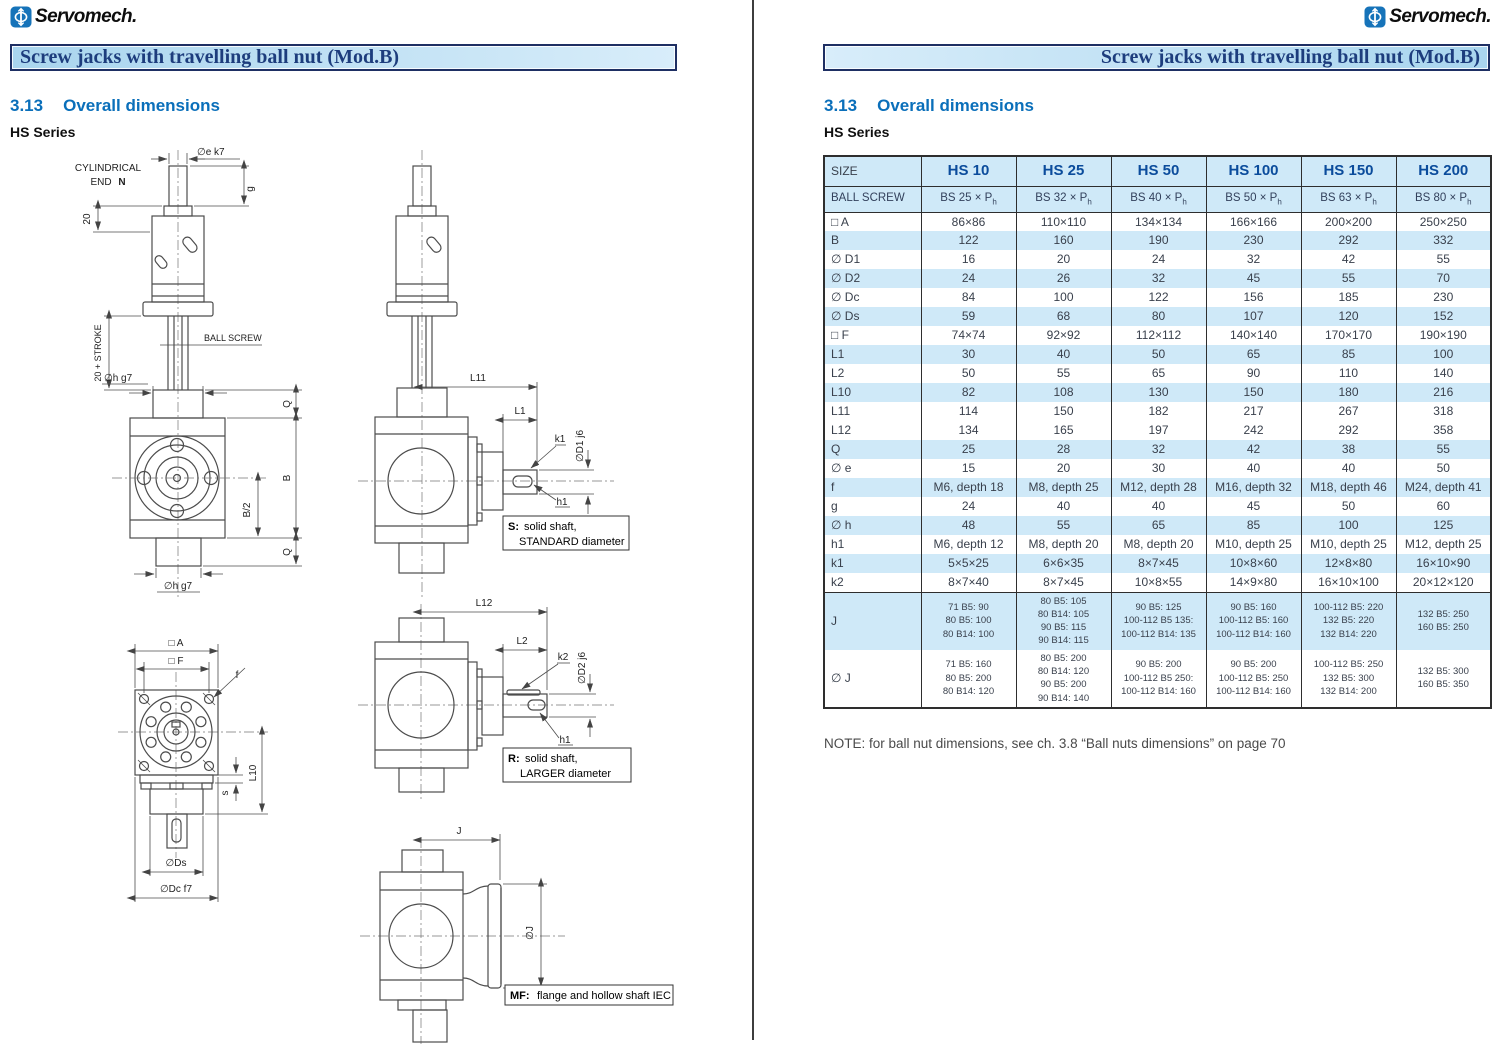 The height and width of the screenshot is (1048, 1500). What do you see at coordinates (176, 661) in the screenshot?
I see `dim-label-square-f: □ F` at bounding box center [176, 661].